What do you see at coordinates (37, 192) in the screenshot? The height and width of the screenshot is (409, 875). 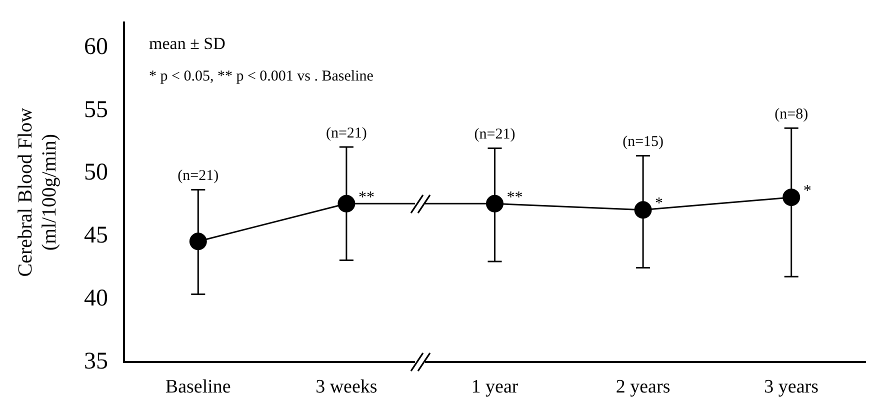 I see `y-axis-title: Cerebral Blood Flow (ml/100g/min)` at bounding box center [37, 192].